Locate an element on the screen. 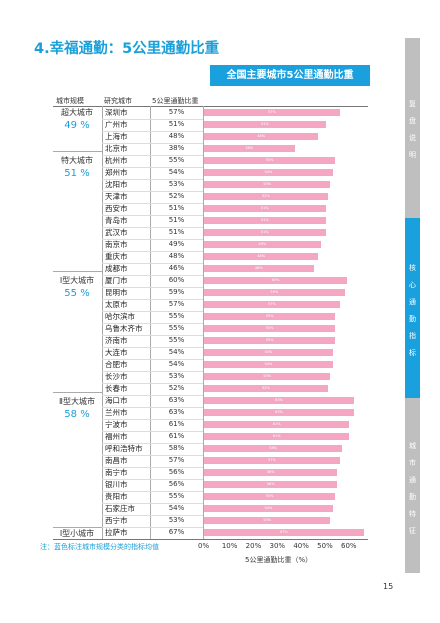 Image resolution: width=440 pixels, height=623 pixels. group-type2-large: Ⅱ型大城市 58 % is located at coordinates (77, 408).